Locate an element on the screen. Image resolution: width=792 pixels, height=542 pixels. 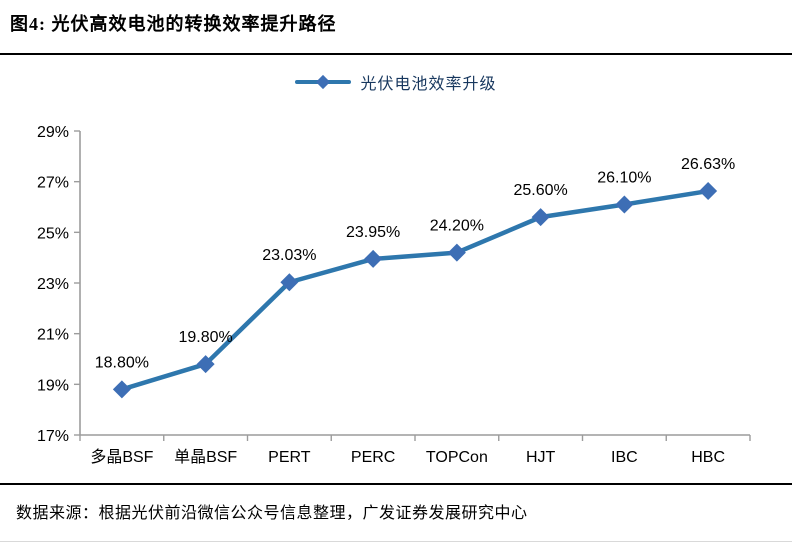
y-axis-tick-label: 29% is located at coordinates (53, 132).